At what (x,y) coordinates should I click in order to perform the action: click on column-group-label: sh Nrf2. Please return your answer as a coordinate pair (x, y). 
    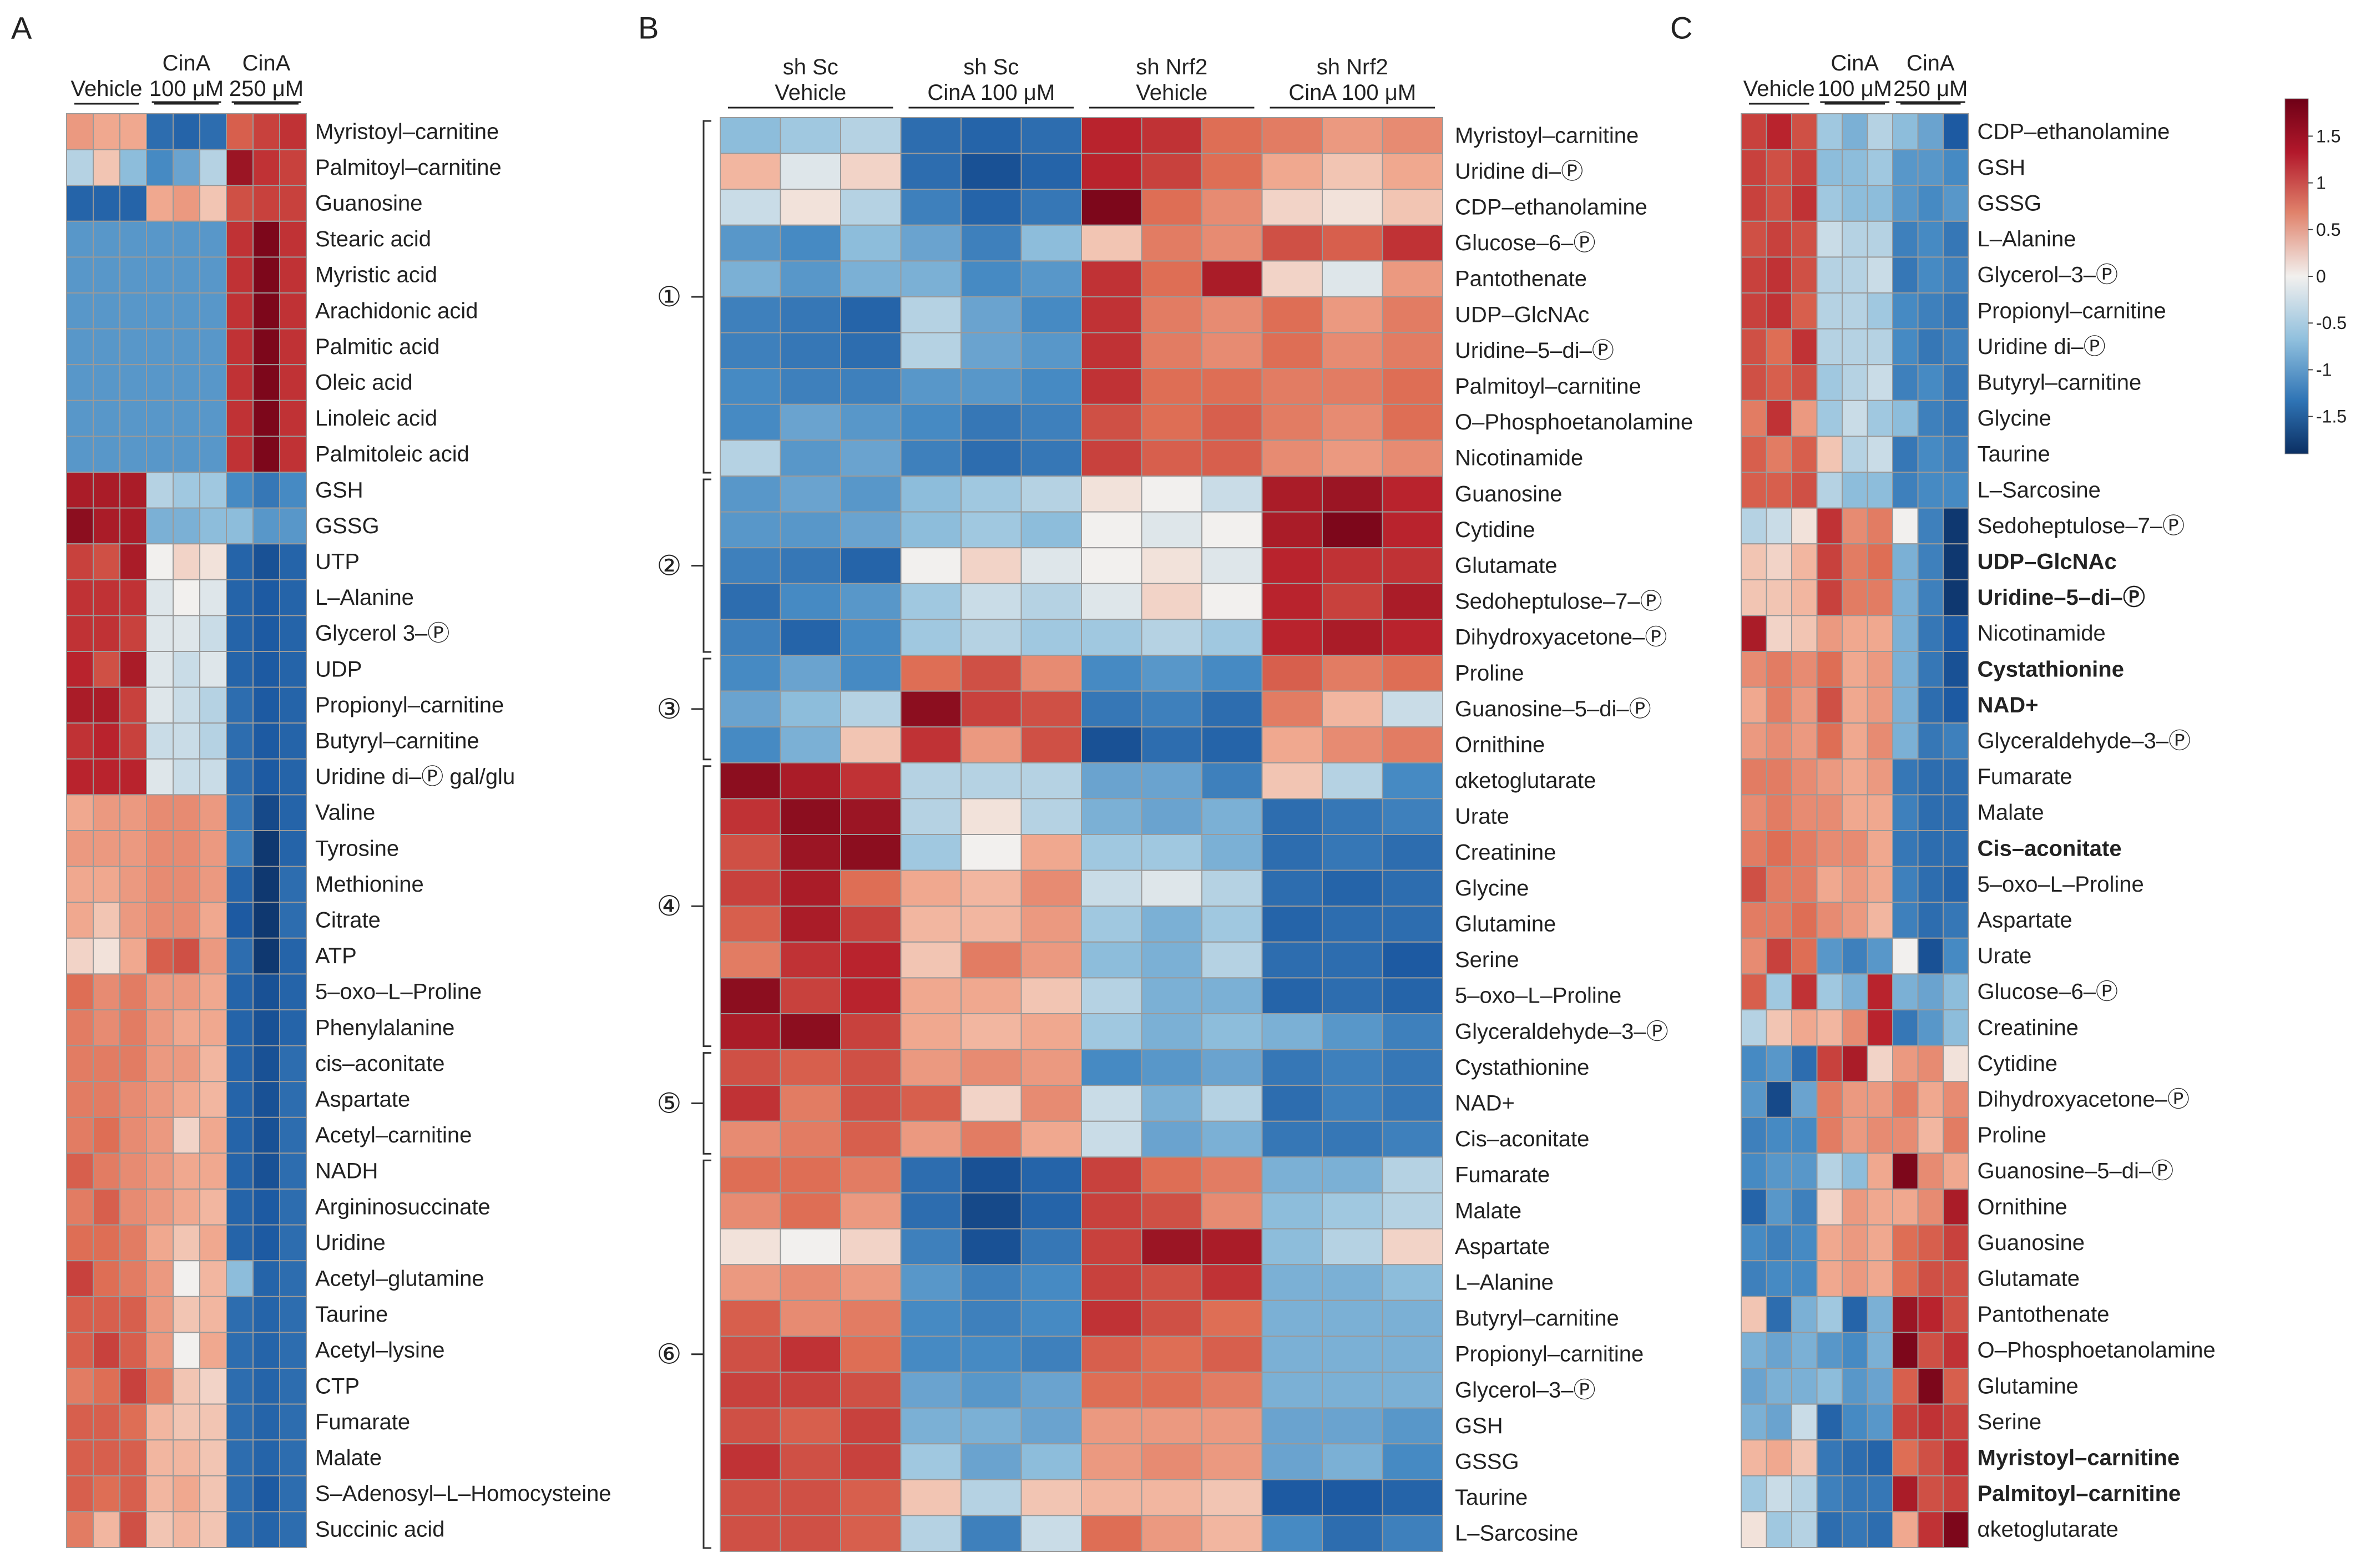
    Looking at the image, I should click on (1353, 67).